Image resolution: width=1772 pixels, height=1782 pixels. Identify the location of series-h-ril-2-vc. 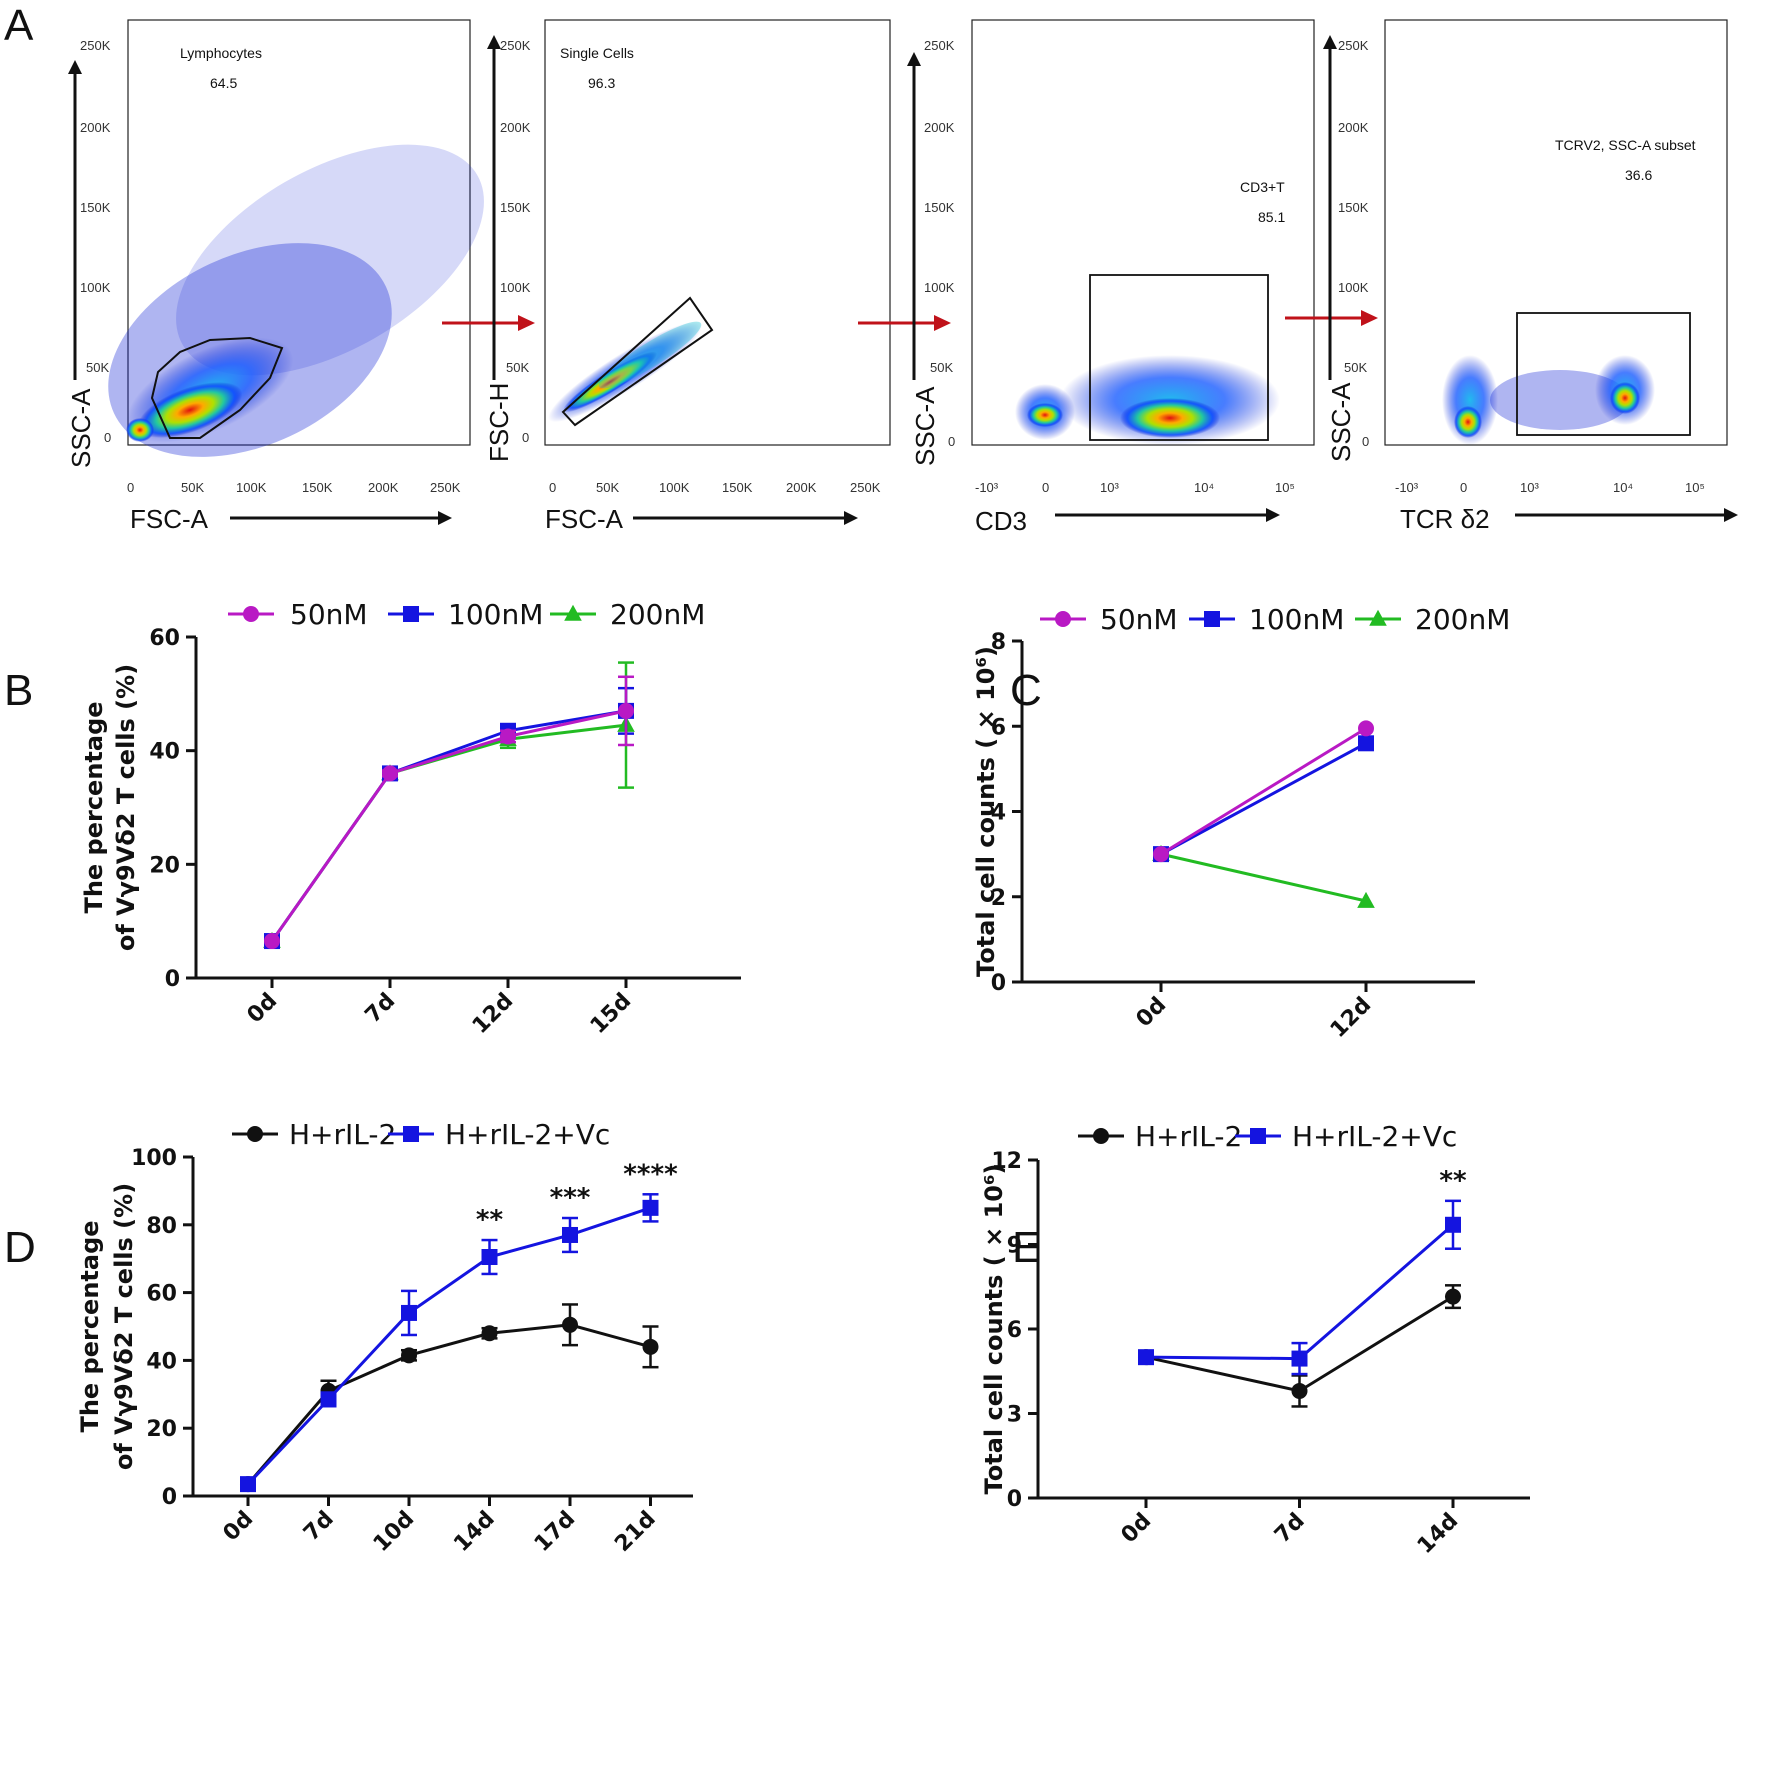
(449, 1343).